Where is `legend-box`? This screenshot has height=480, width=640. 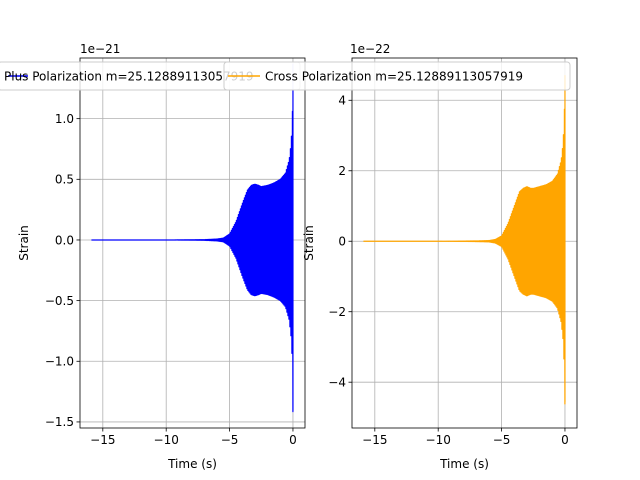 legend-box is located at coordinates (397, 76).